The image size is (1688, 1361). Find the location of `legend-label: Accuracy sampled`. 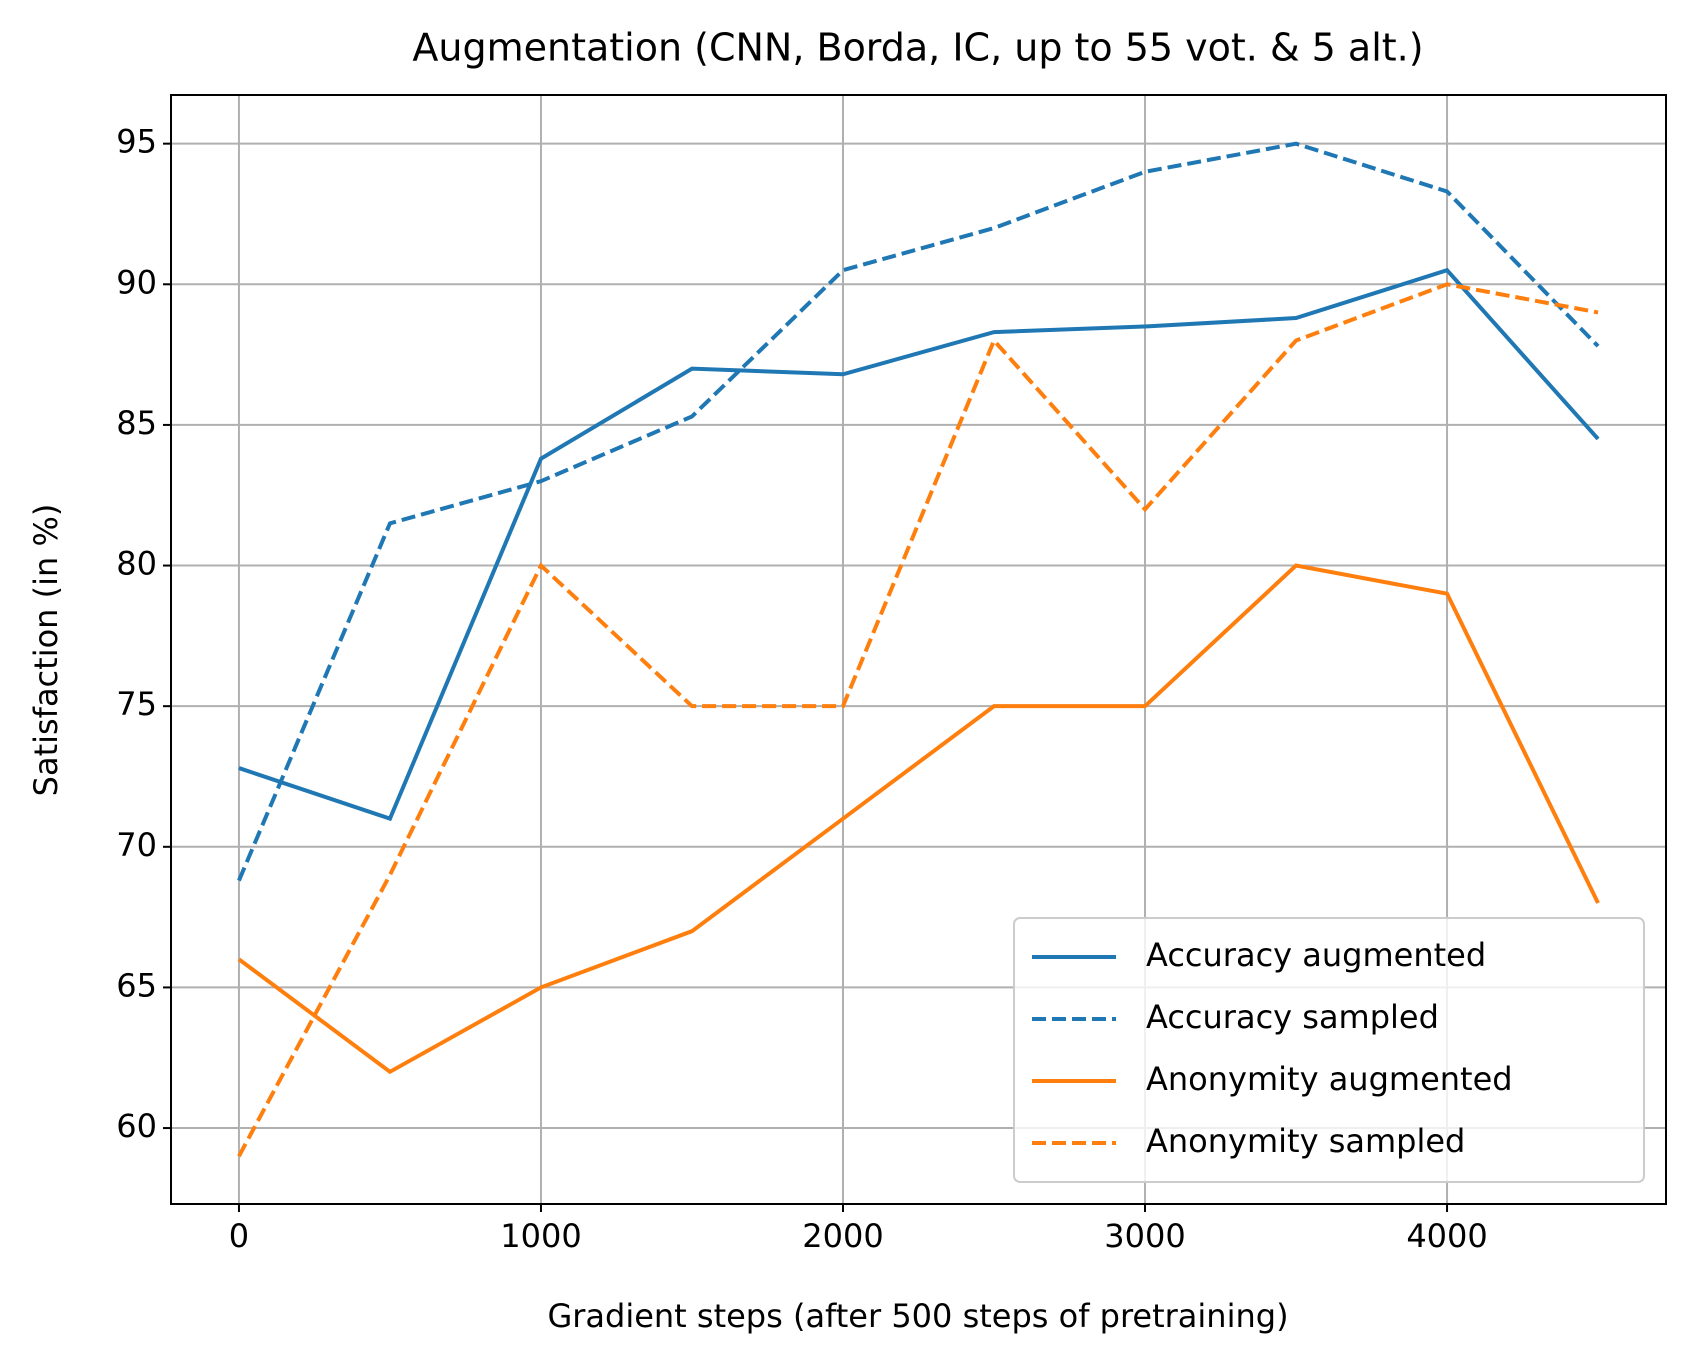

legend-label: Accuracy sampled is located at coordinates (1292, 1017).